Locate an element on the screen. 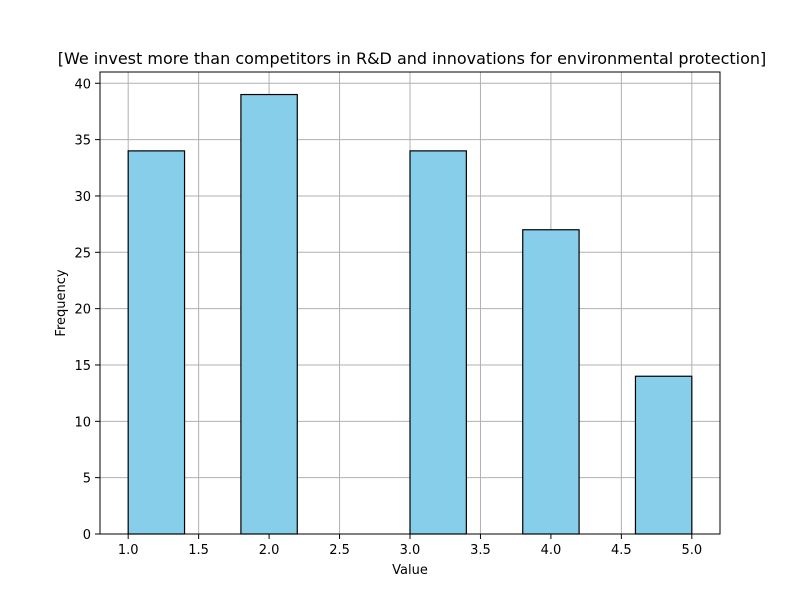 The width and height of the screenshot is (800, 600). y-axis-ticks: 0 5 10 15 20 25 30 35 40 is located at coordinates (87, 310).